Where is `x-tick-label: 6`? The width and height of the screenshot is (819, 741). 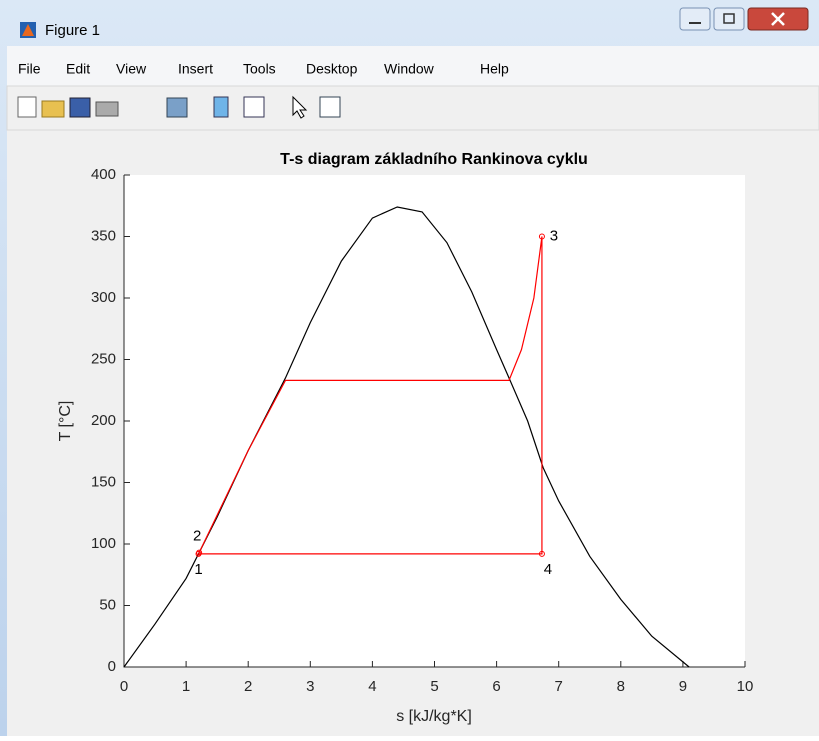 x-tick-label: 6 is located at coordinates (496, 686).